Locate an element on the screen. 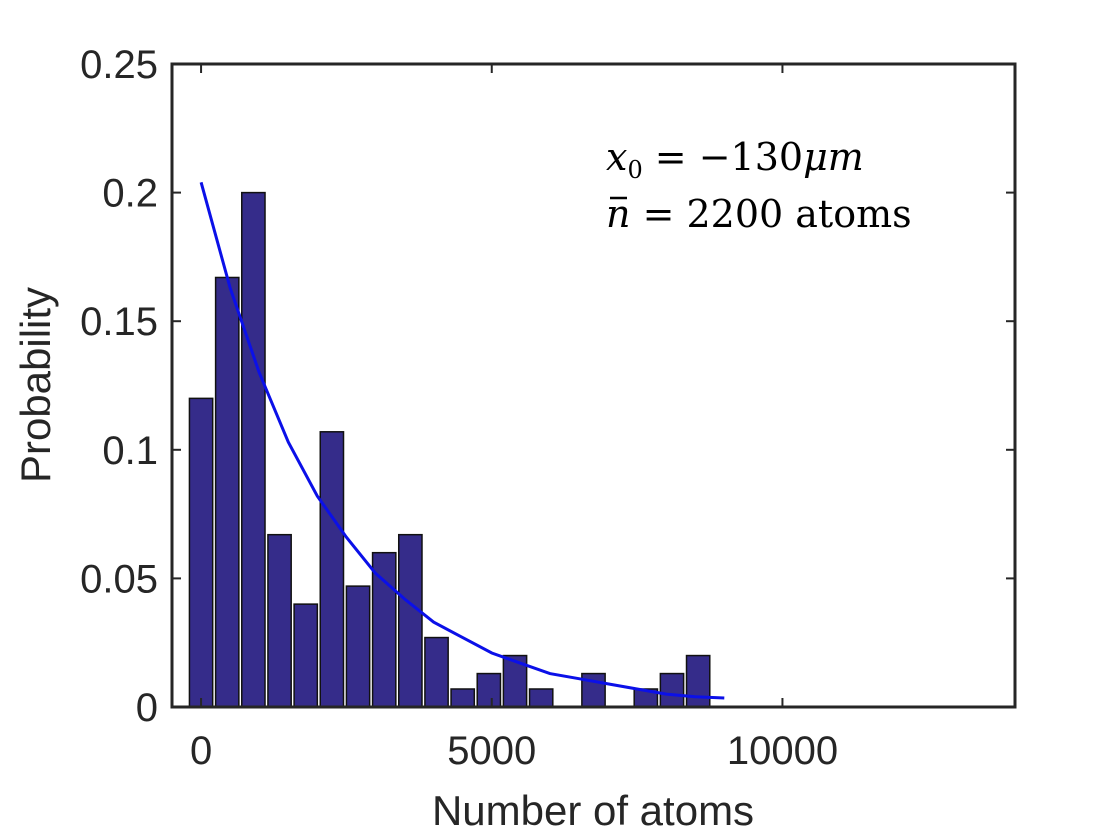 Image resolution: width=1120 pixels, height=840 pixels. annotation-nbar: n = 2200 atoms is located at coordinates (759, 214).